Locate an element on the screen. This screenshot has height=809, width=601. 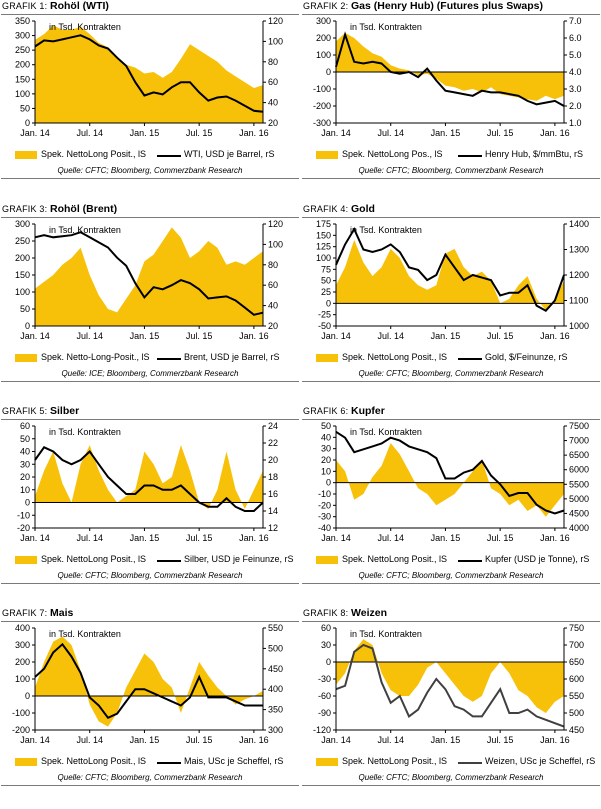
left-tick-label: -40 is located at coordinates (324, 528).